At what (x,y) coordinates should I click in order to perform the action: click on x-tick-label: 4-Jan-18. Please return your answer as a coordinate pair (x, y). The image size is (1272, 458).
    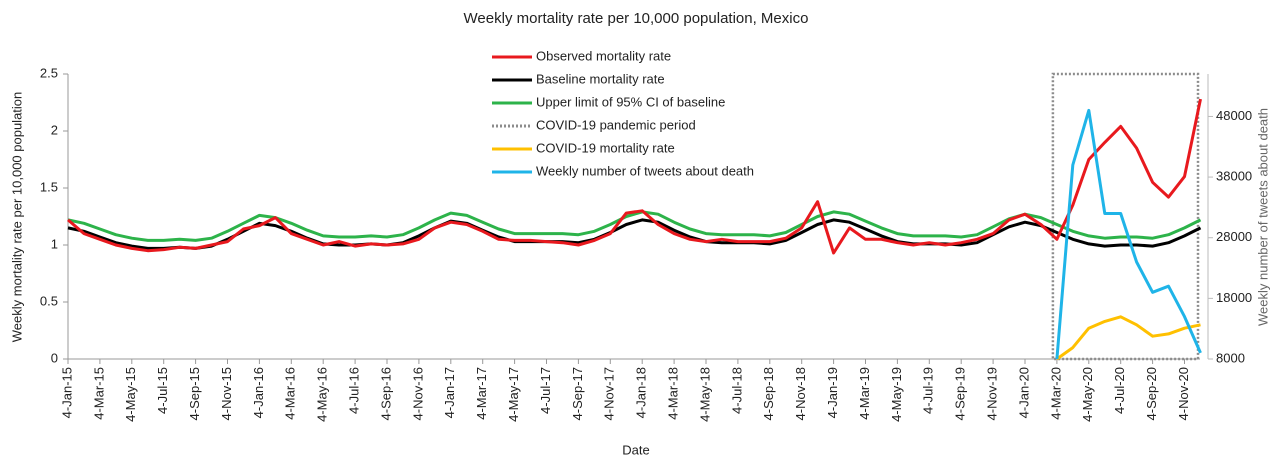
    Looking at the image, I should click on (641, 392).